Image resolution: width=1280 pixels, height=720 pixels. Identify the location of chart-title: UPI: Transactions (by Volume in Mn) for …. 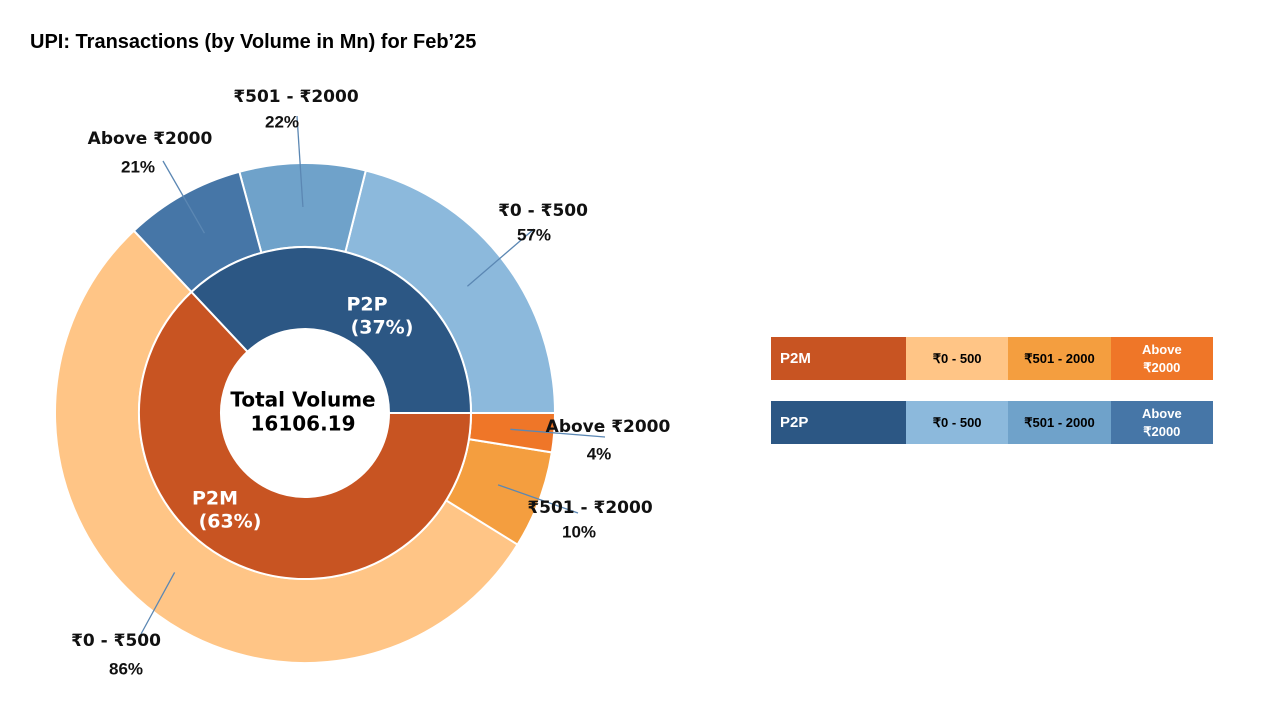
(253, 42).